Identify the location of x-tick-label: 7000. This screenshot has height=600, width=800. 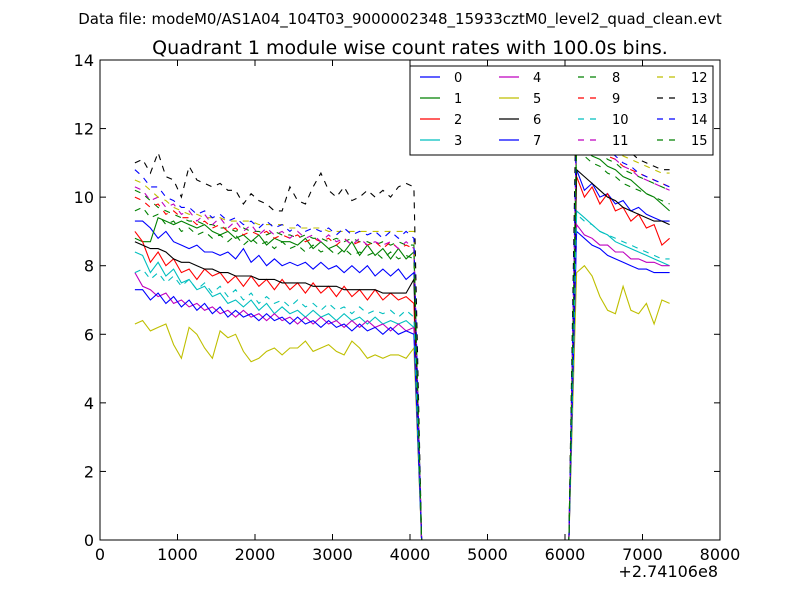
(642, 554).